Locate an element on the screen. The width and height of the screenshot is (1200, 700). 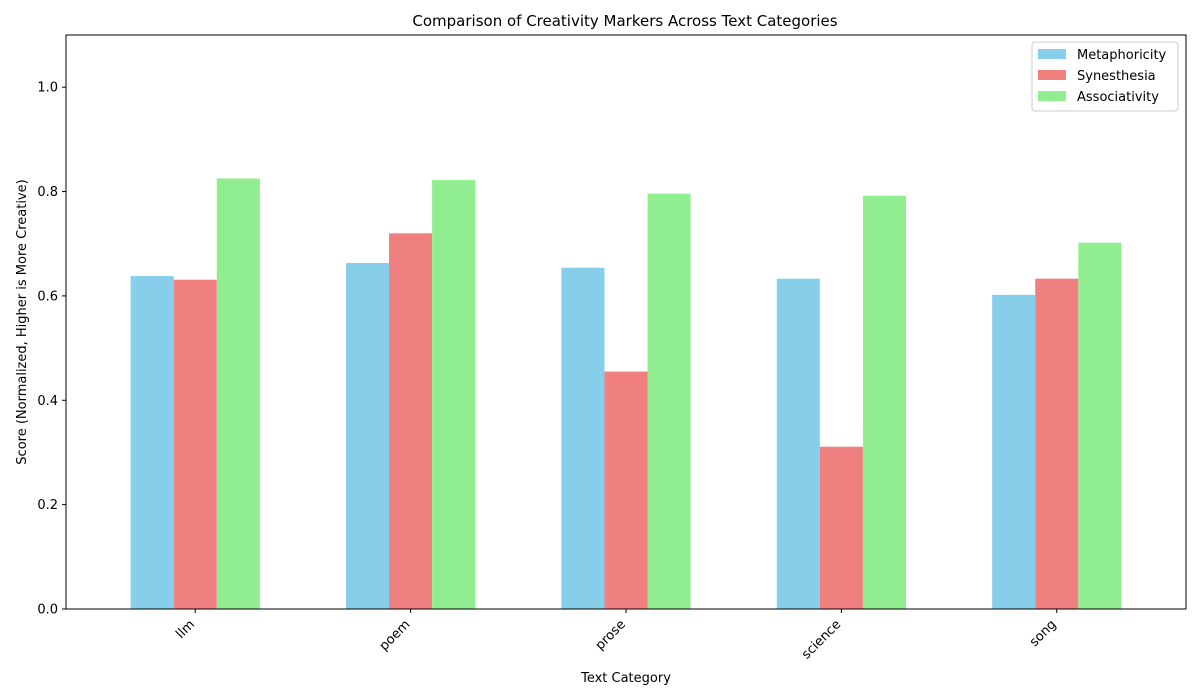
y-tick-label: 0.6 is located at coordinates (47, 296).